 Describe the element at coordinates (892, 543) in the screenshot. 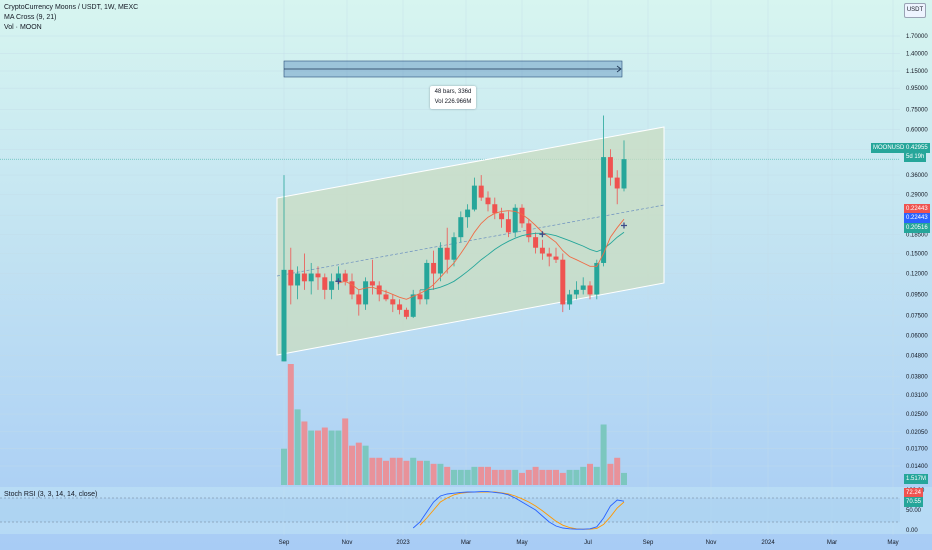

I see `x-tick-label: May` at that location.